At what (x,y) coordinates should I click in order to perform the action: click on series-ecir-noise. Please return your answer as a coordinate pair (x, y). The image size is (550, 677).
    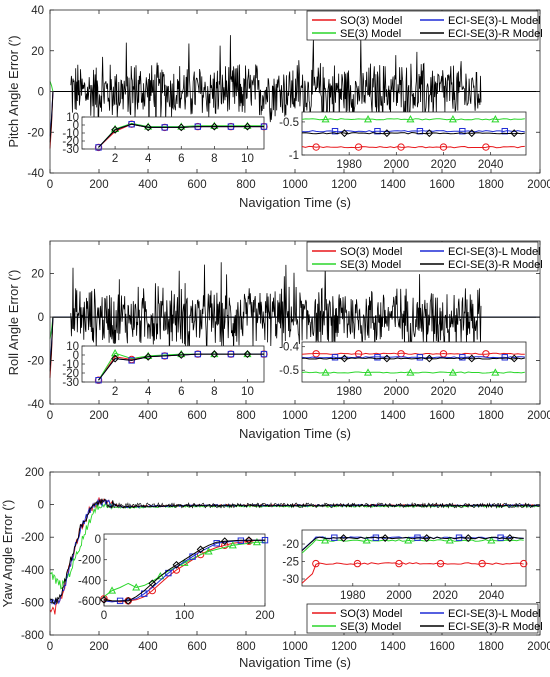
    Looking at the image, I should click on (323, 505).